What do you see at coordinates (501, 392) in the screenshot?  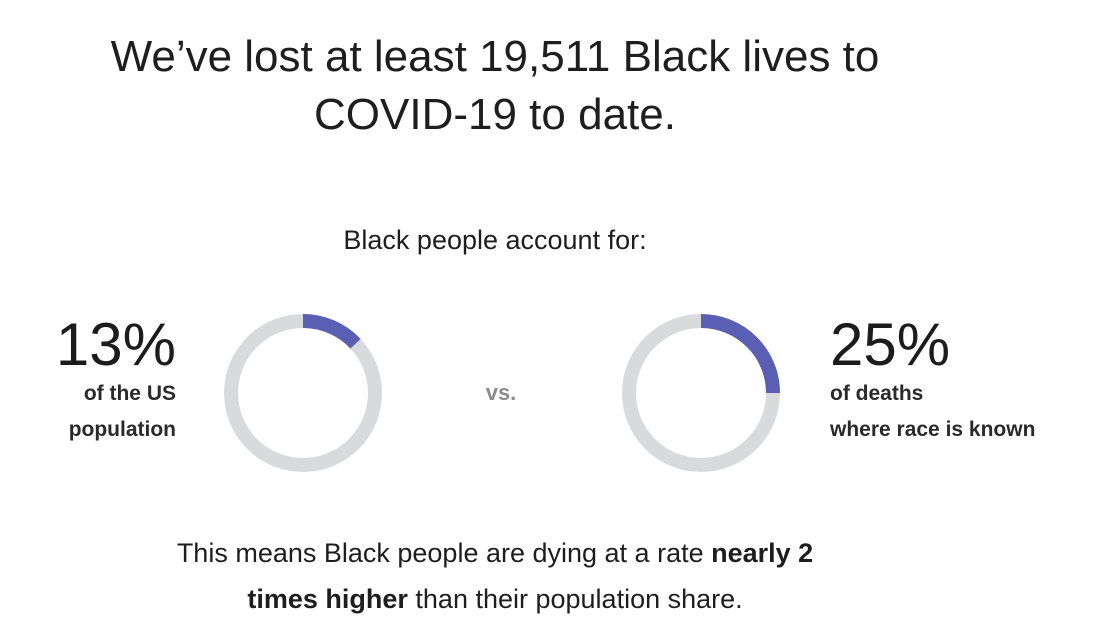 I see `vs-label: vs.` at bounding box center [501, 392].